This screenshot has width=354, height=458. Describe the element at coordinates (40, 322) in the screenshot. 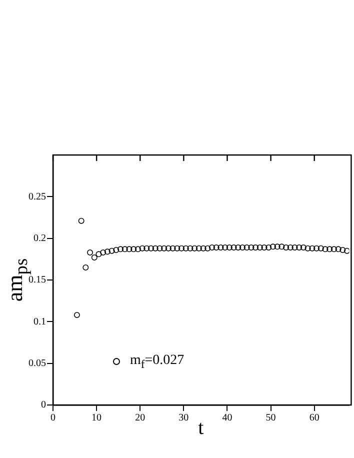

I see `y-tick-label: 0.1` at that location.